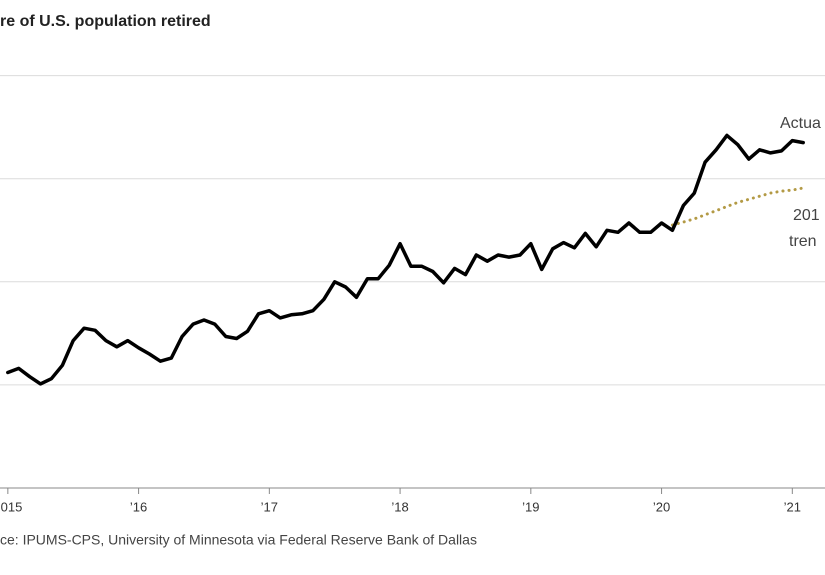 This screenshot has height=575, width=825. What do you see at coordinates (803, 241) in the screenshot?
I see `annotation: tren` at bounding box center [803, 241].